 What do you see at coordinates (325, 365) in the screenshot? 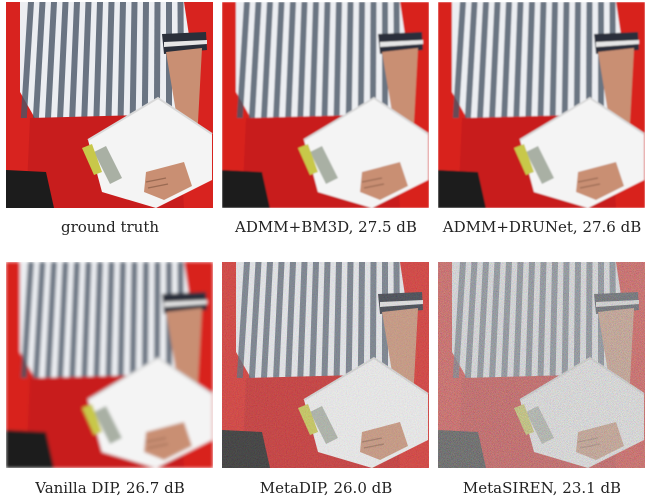
I see `image-metadip` at bounding box center [325, 365].